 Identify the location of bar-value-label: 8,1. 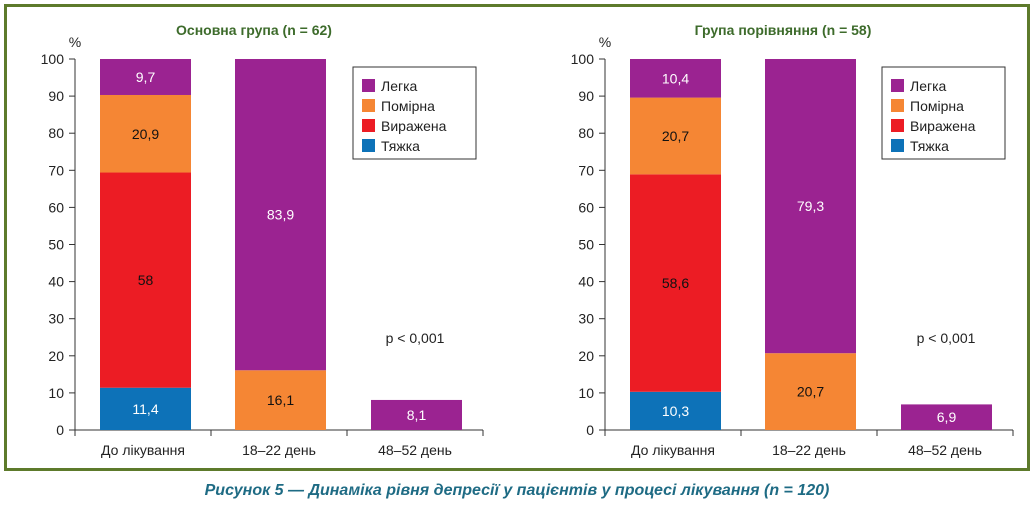
(417, 415).